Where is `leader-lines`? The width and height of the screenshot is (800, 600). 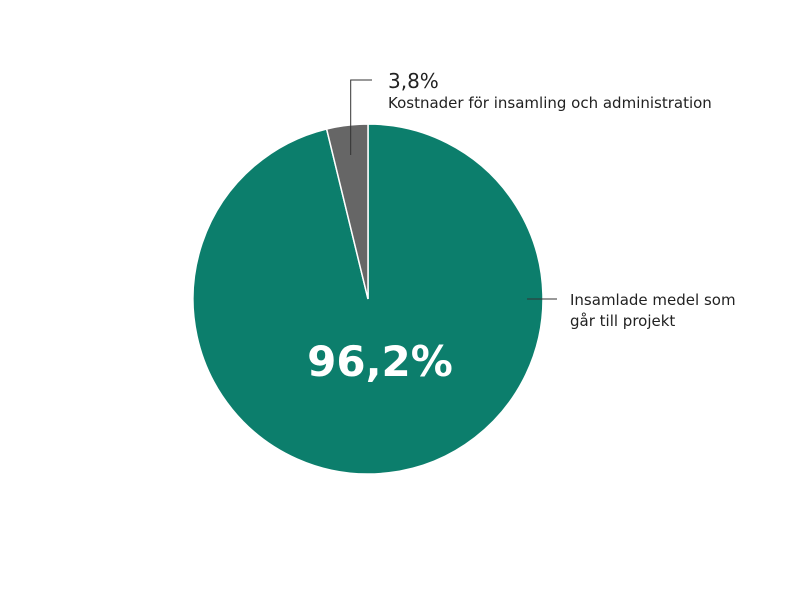
leader-lines is located at coordinates (453, 189).